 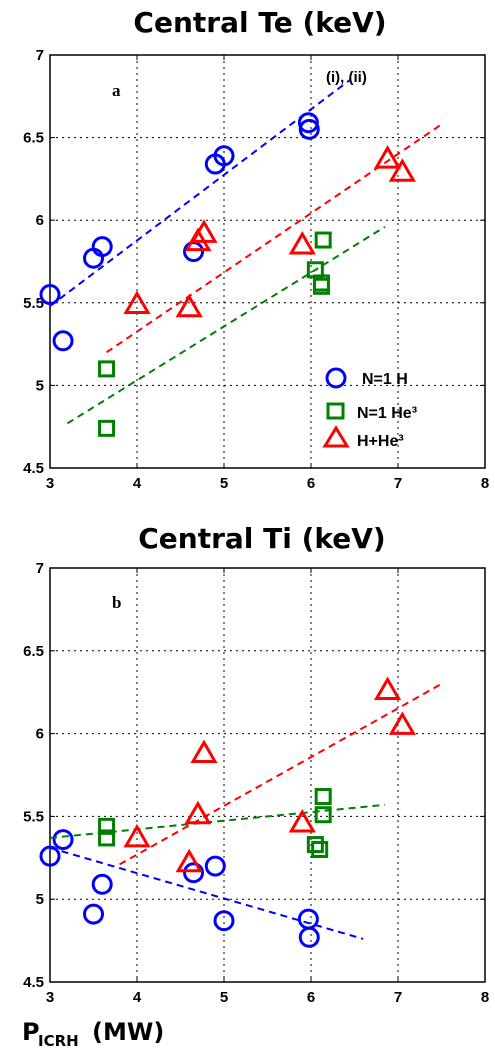 What do you see at coordinates (380, 441) in the screenshot?
I see `legend-label-h-he3: H+He³` at bounding box center [380, 441].